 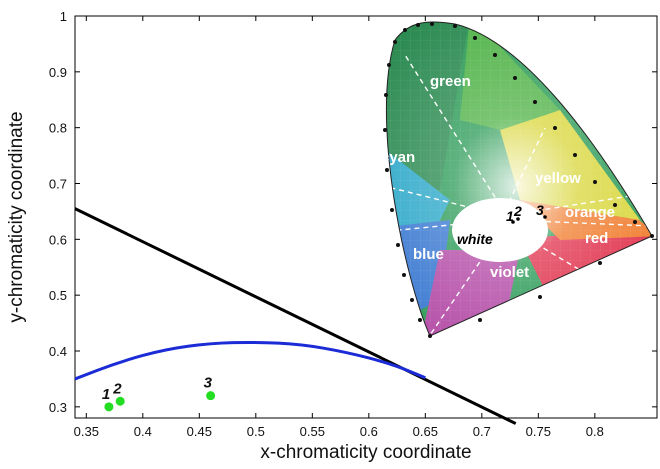 I want to click on x-axis-label: x-chromaticity coordinate, so click(x=365, y=452).